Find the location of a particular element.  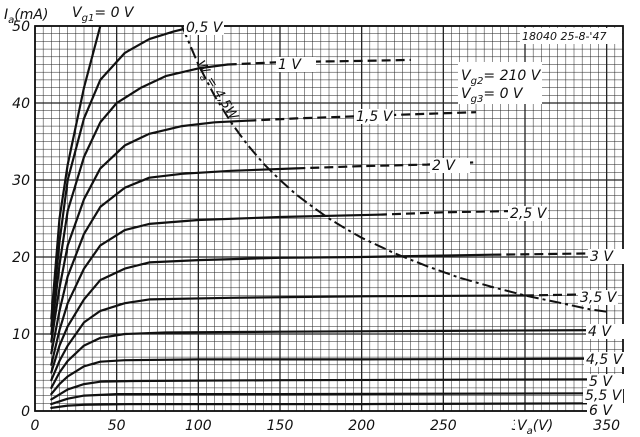

x-tick-label: 100 is located at coordinates (198, 426).